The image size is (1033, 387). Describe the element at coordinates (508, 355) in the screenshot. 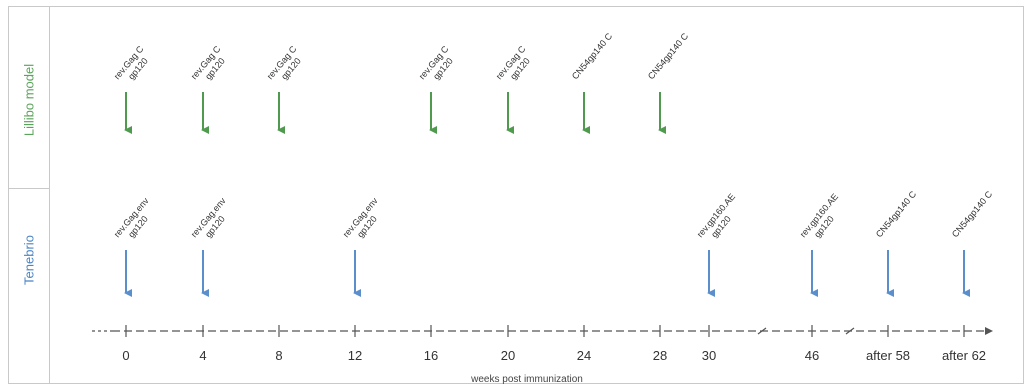

I see `axis-tick-label: 20` at that location.